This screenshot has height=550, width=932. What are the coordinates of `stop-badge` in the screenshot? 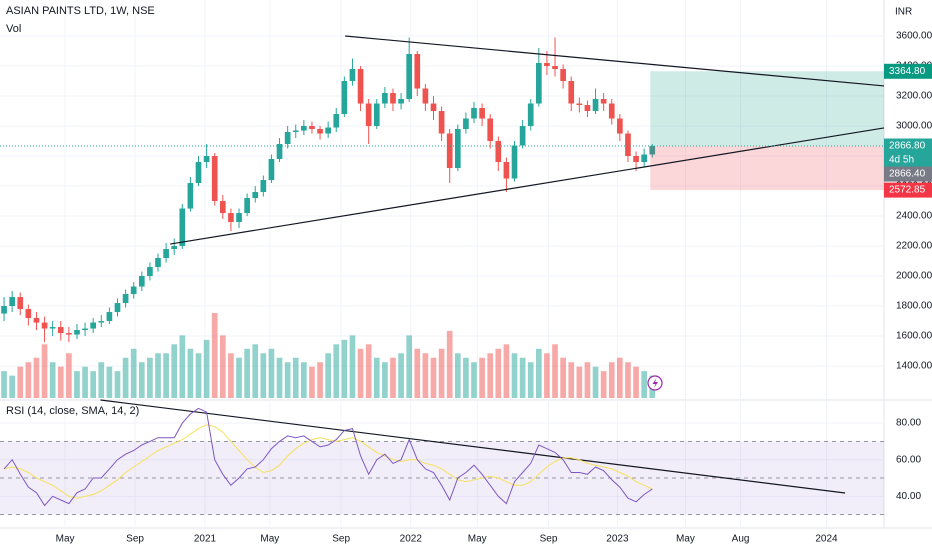 It's located at (908, 190).